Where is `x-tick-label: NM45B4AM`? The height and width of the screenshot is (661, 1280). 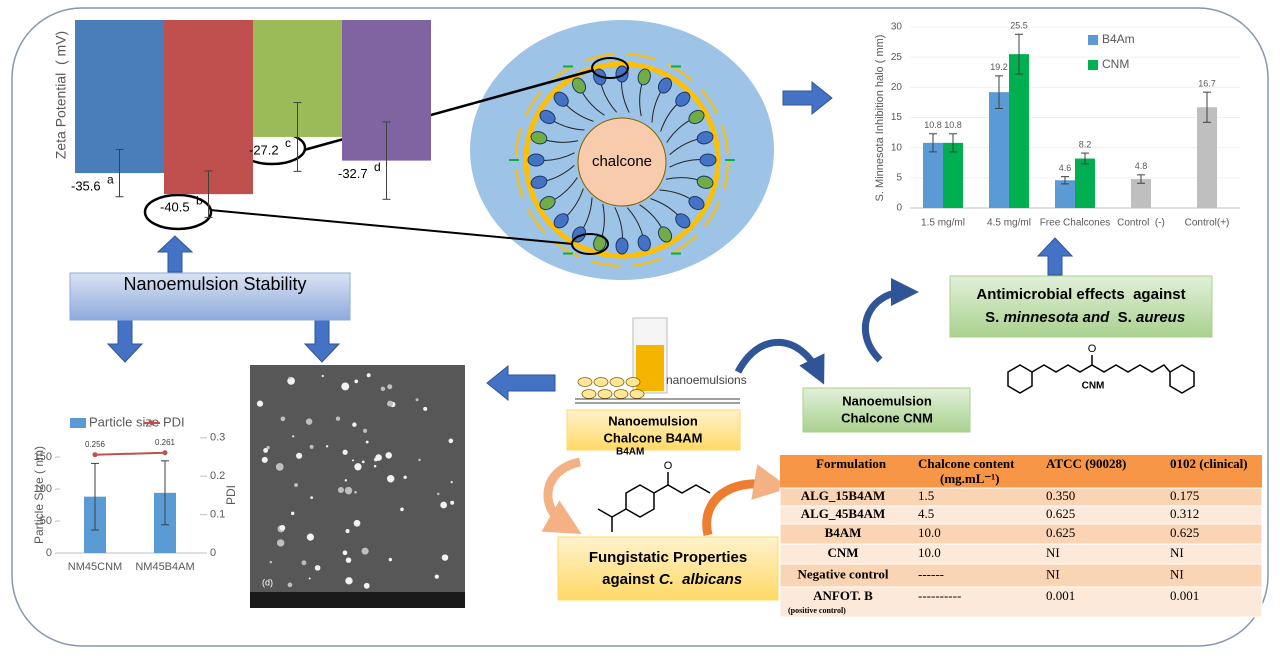 x-tick-label: NM45B4AM is located at coordinates (164, 567).